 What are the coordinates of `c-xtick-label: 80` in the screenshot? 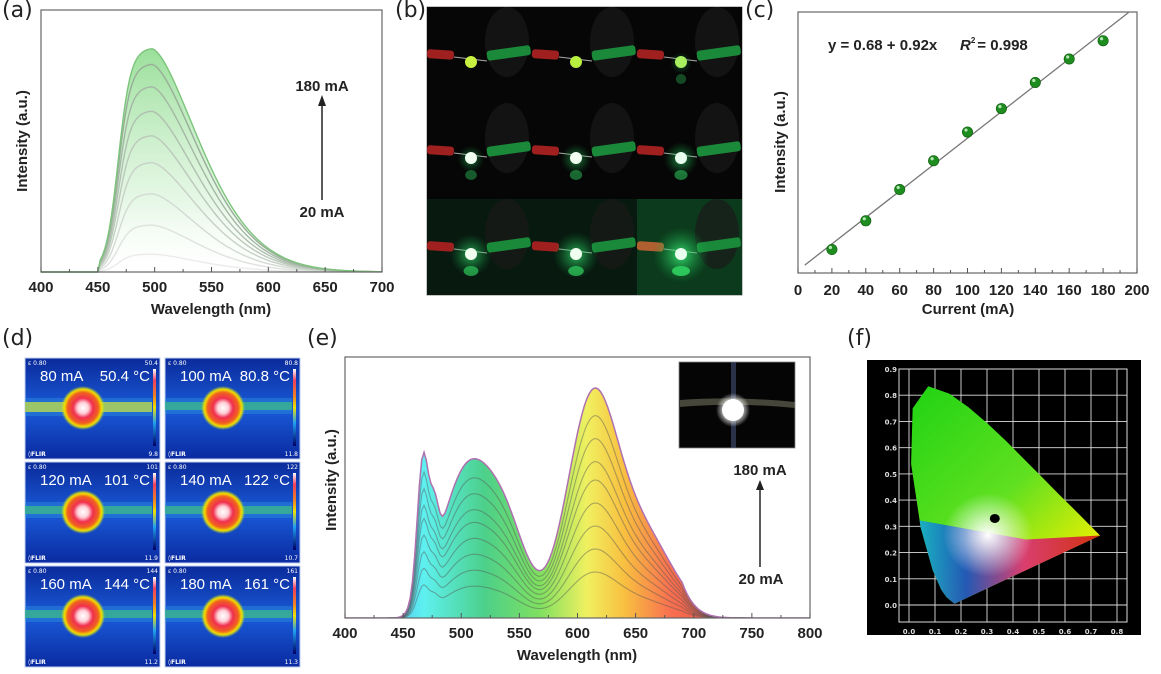 It's located at (933, 290).